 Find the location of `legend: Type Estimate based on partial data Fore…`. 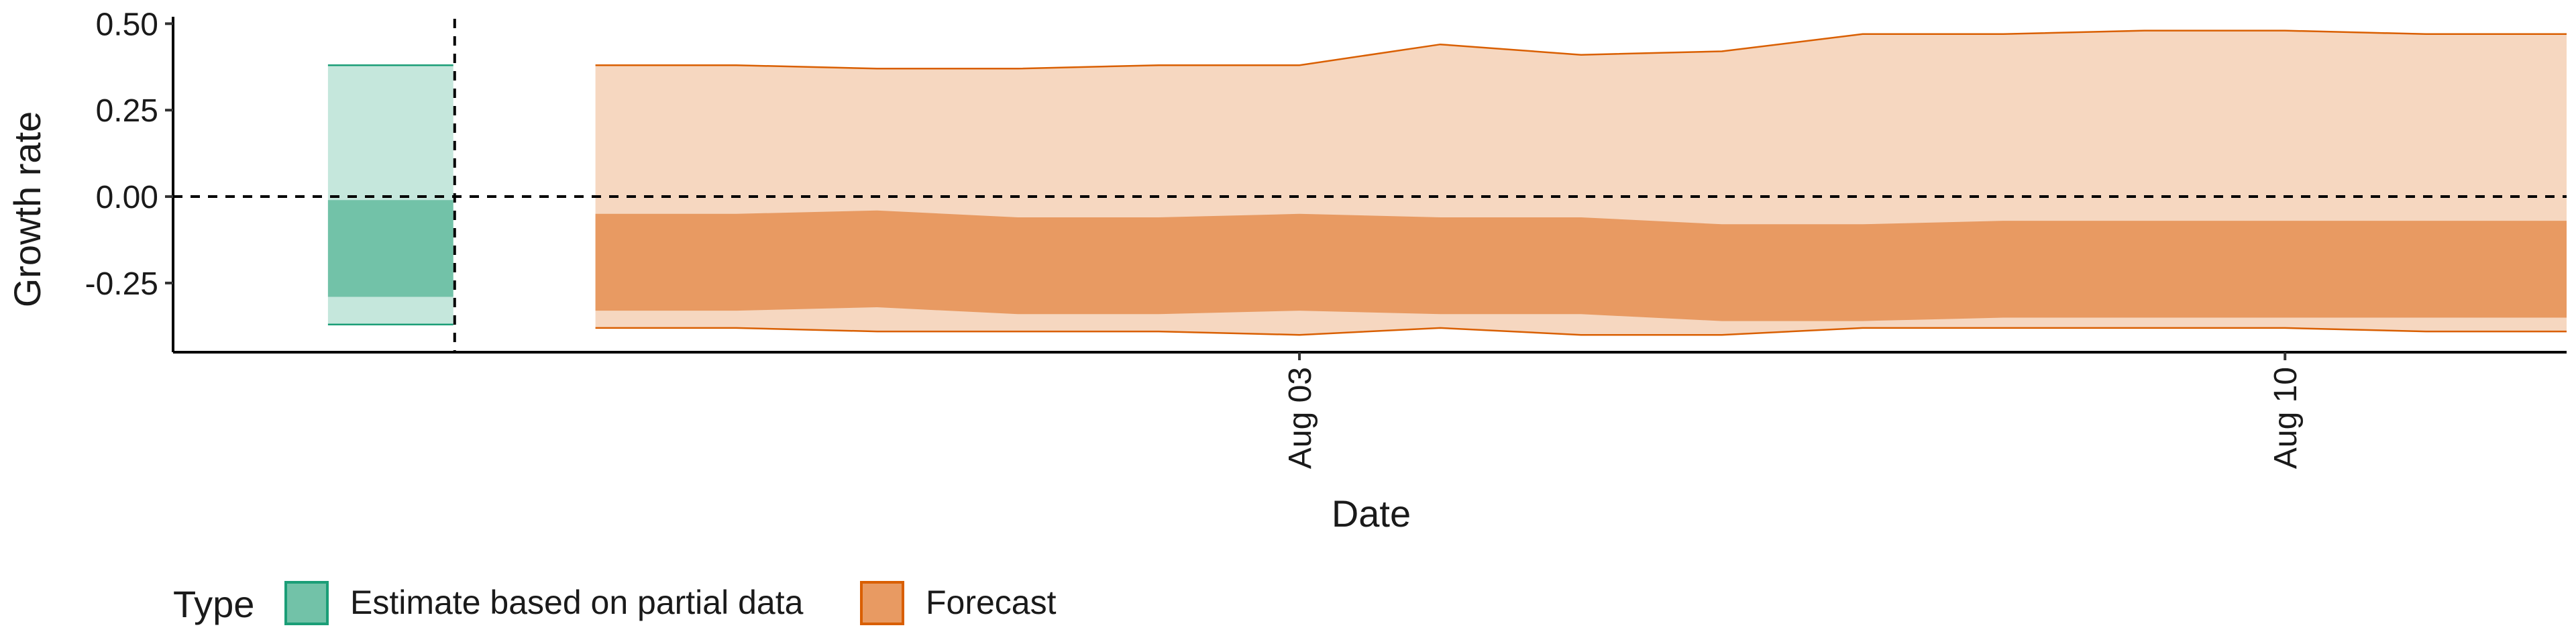

legend: Type Estimate based on partial data Fore… is located at coordinates (615, 603).